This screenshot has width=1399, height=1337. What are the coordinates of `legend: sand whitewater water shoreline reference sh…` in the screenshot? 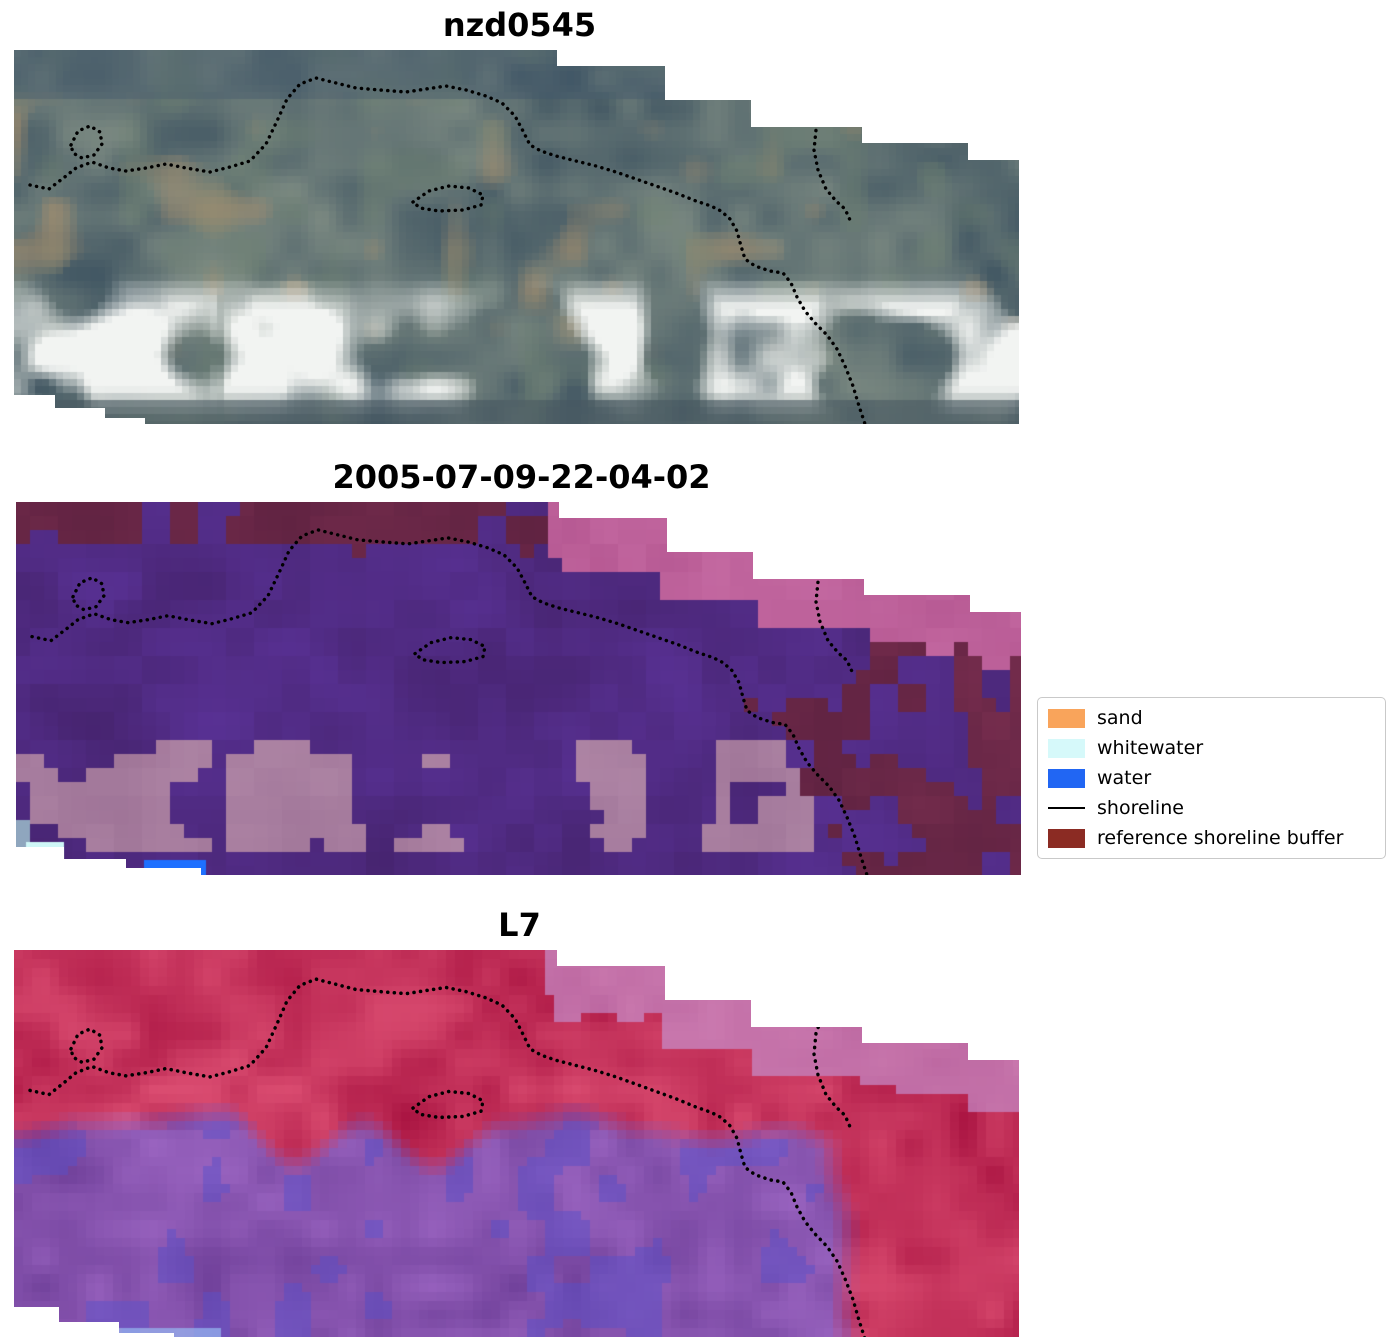 It's located at (1211, 778).